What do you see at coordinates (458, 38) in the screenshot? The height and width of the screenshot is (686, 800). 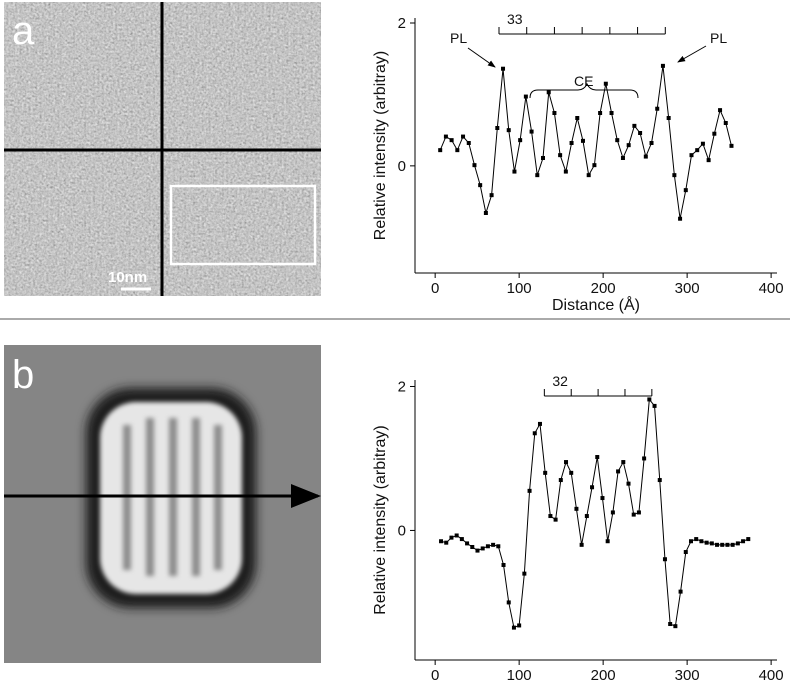 I see `annotation: PL` at bounding box center [458, 38].